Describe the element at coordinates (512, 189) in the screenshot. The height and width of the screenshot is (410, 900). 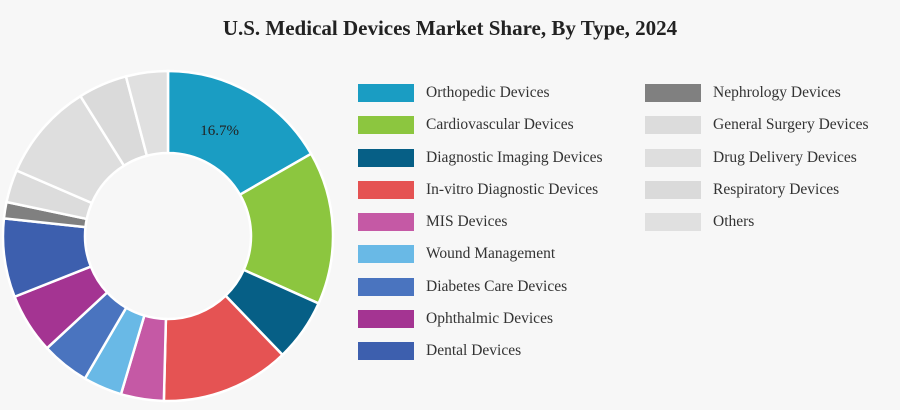
I see `legend-label: In-vitro Diagnostic Devices` at that location.